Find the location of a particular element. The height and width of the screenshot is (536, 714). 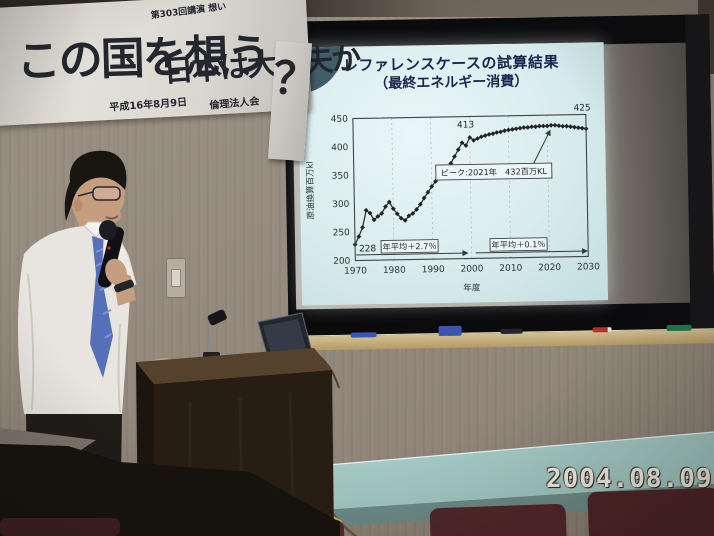

svg-text: 300 is located at coordinates (341, 205).